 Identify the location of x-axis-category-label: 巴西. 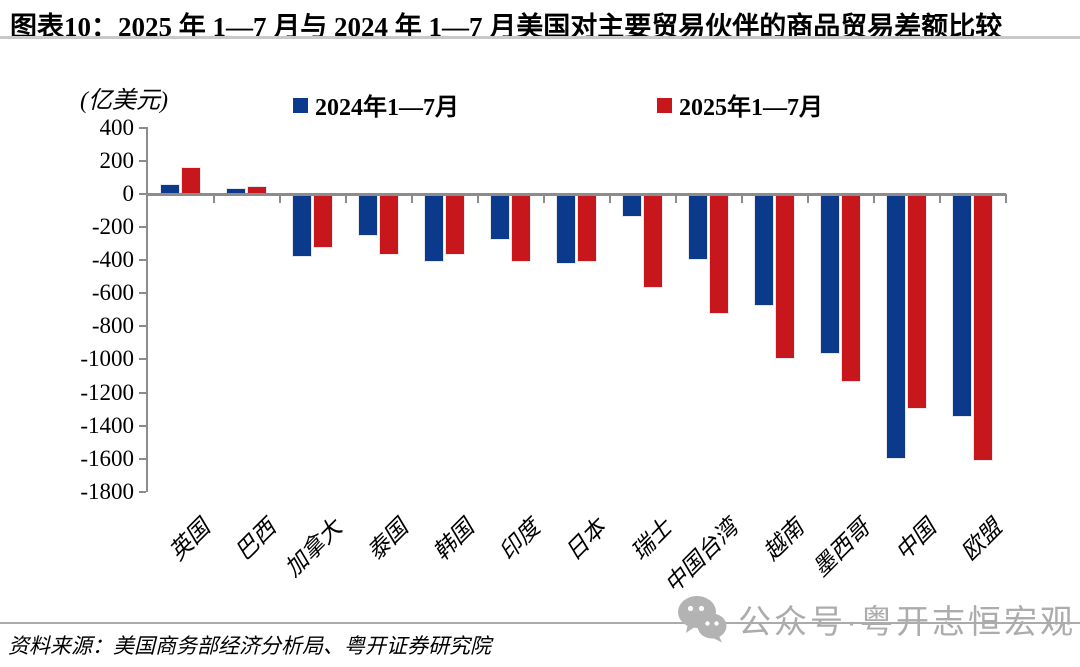
(255, 540).